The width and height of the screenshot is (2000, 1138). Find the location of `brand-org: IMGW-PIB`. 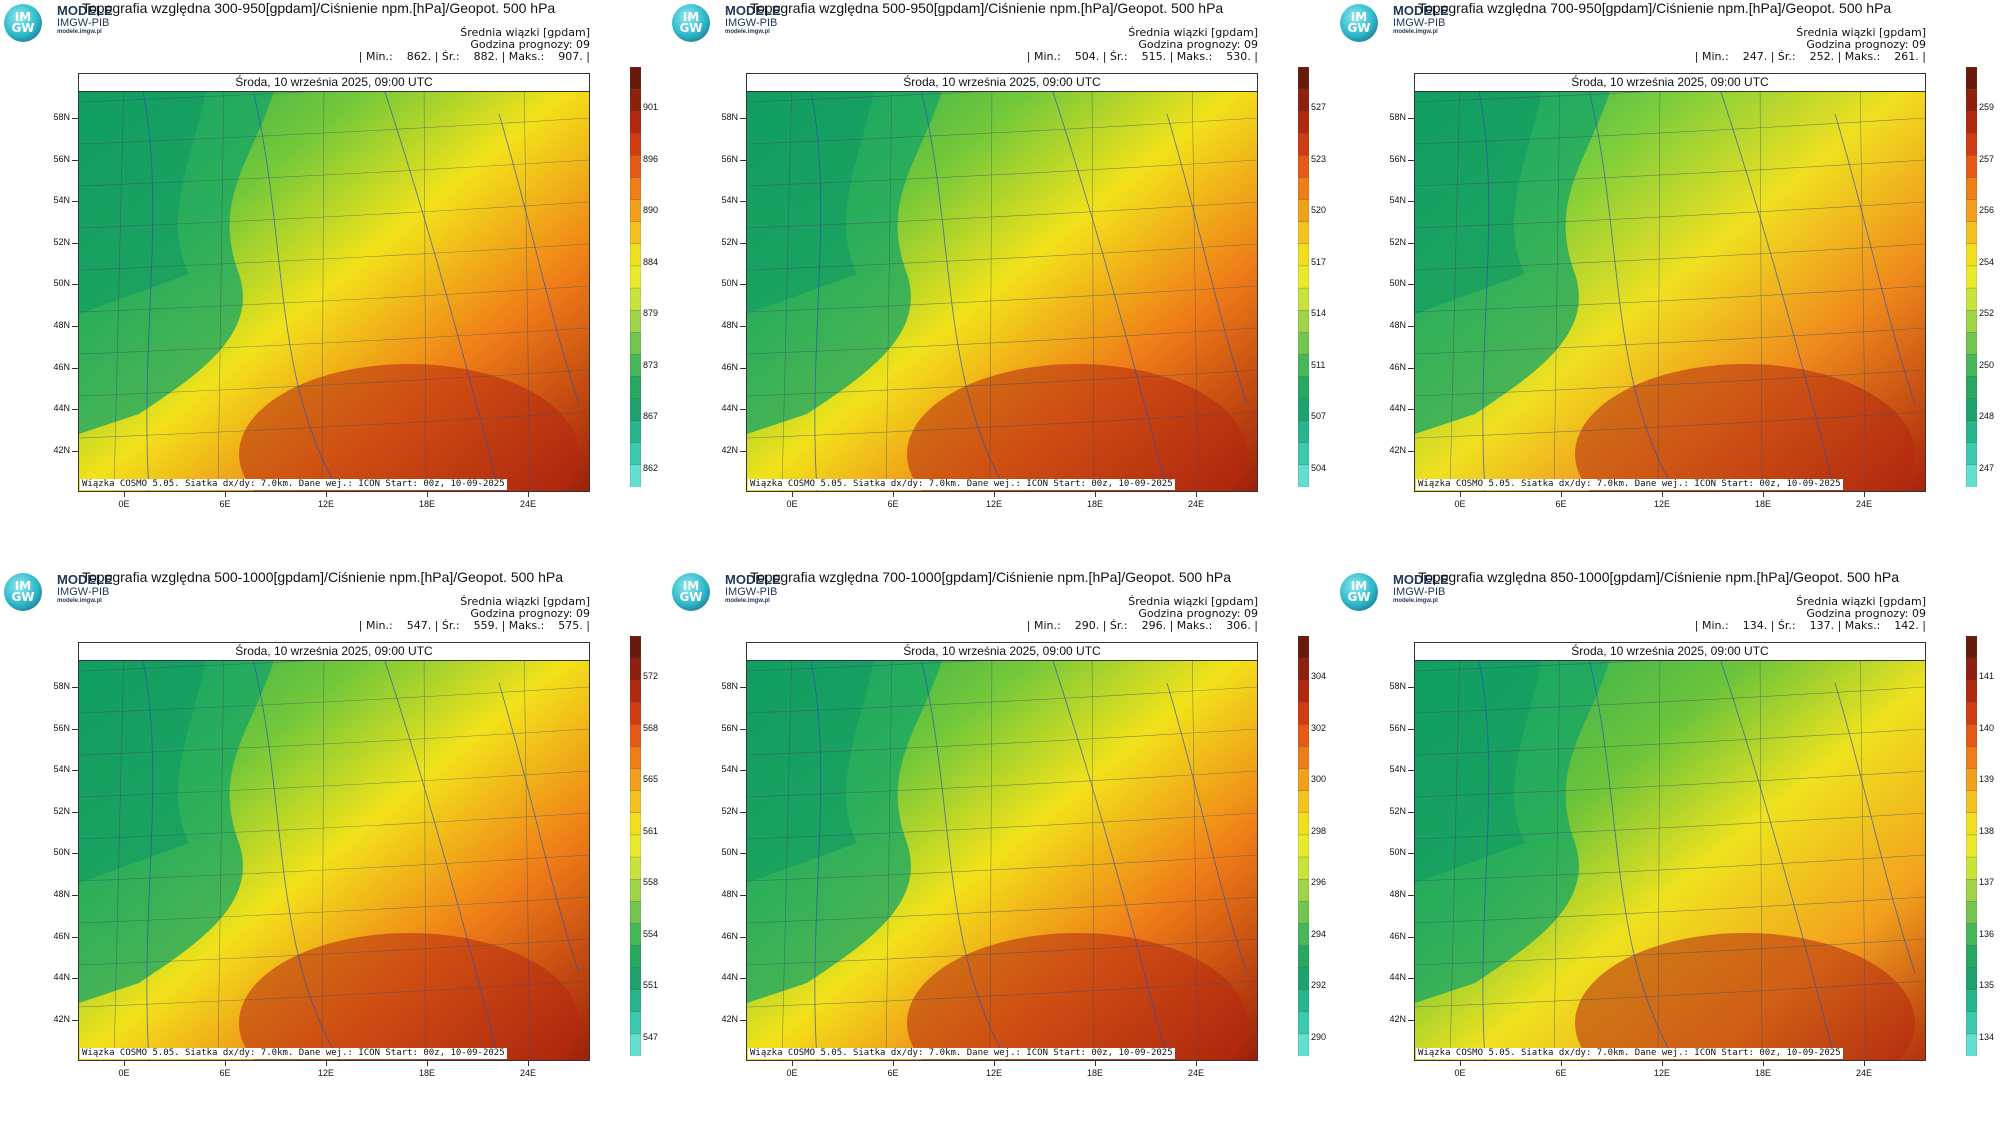

brand-org: IMGW-PIB is located at coordinates (751, 23).